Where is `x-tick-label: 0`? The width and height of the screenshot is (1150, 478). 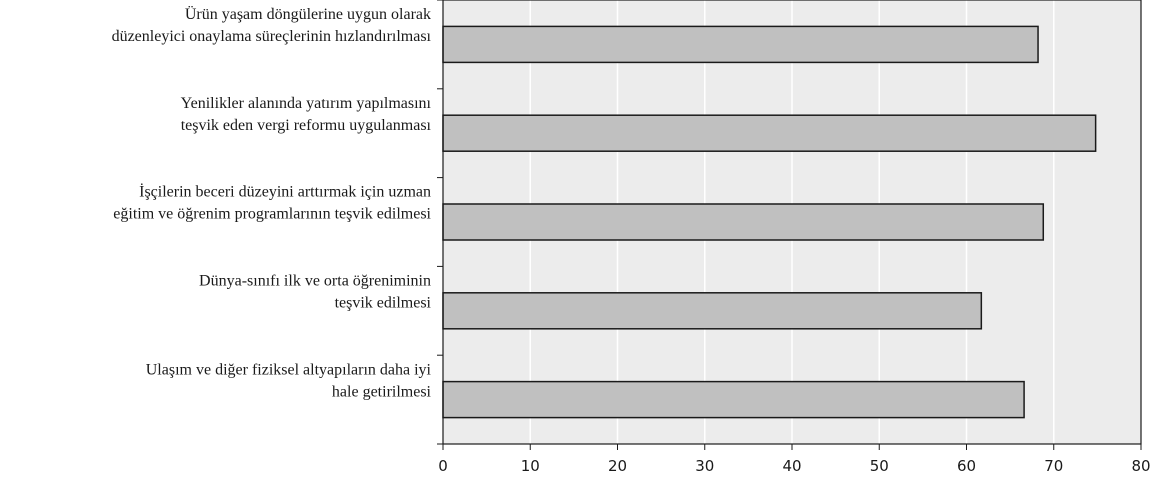 x-tick-label: 0 is located at coordinates (443, 466).